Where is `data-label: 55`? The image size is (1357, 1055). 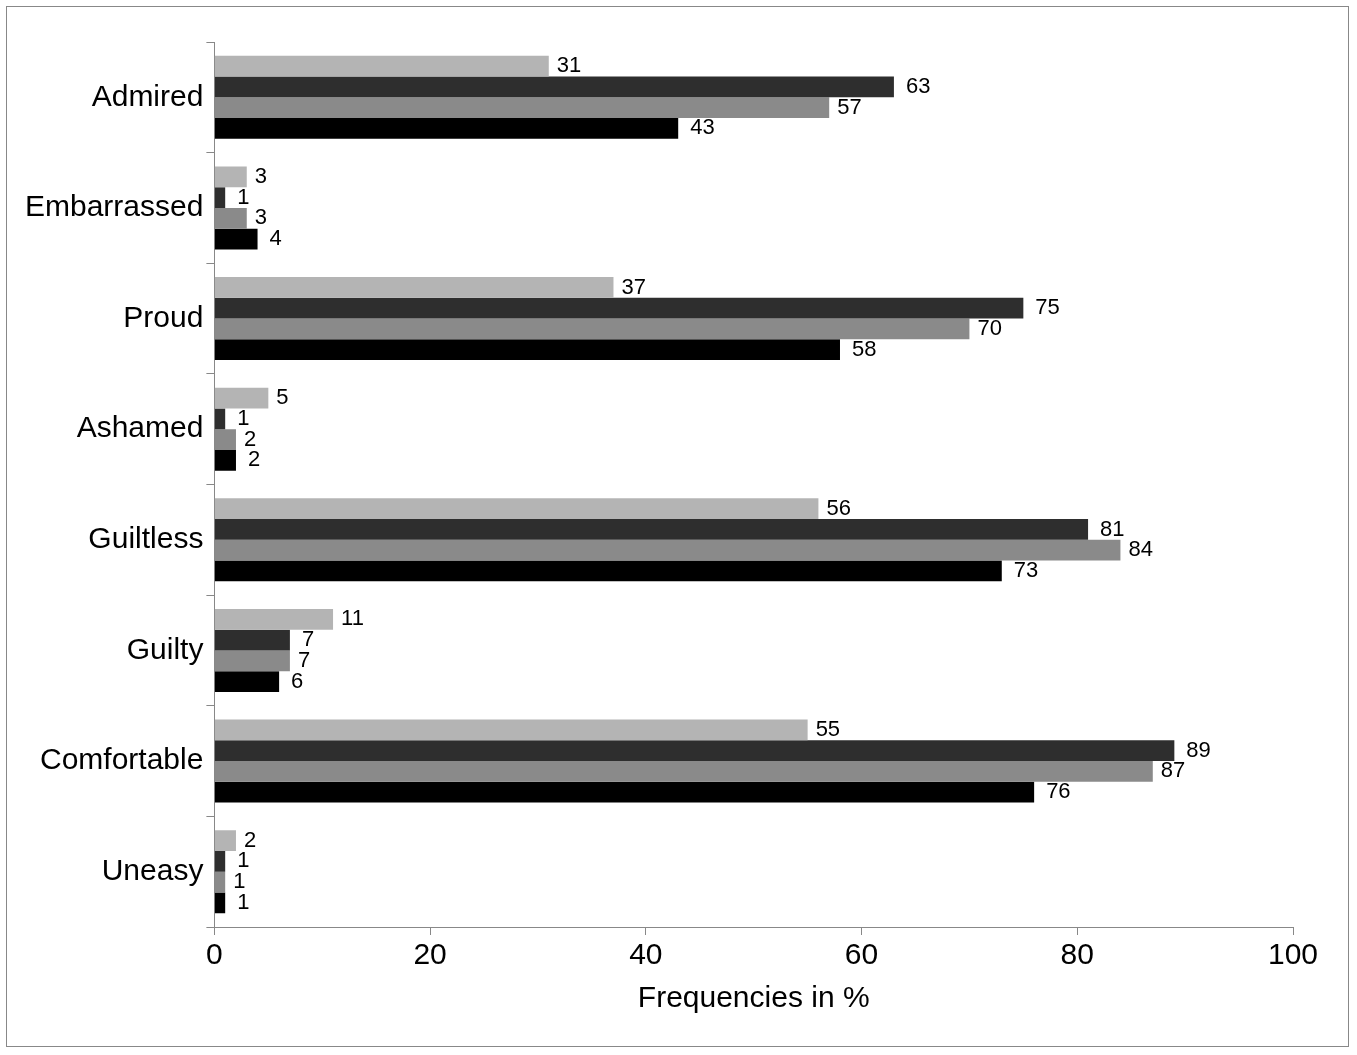 data-label: 55 is located at coordinates (828, 729).